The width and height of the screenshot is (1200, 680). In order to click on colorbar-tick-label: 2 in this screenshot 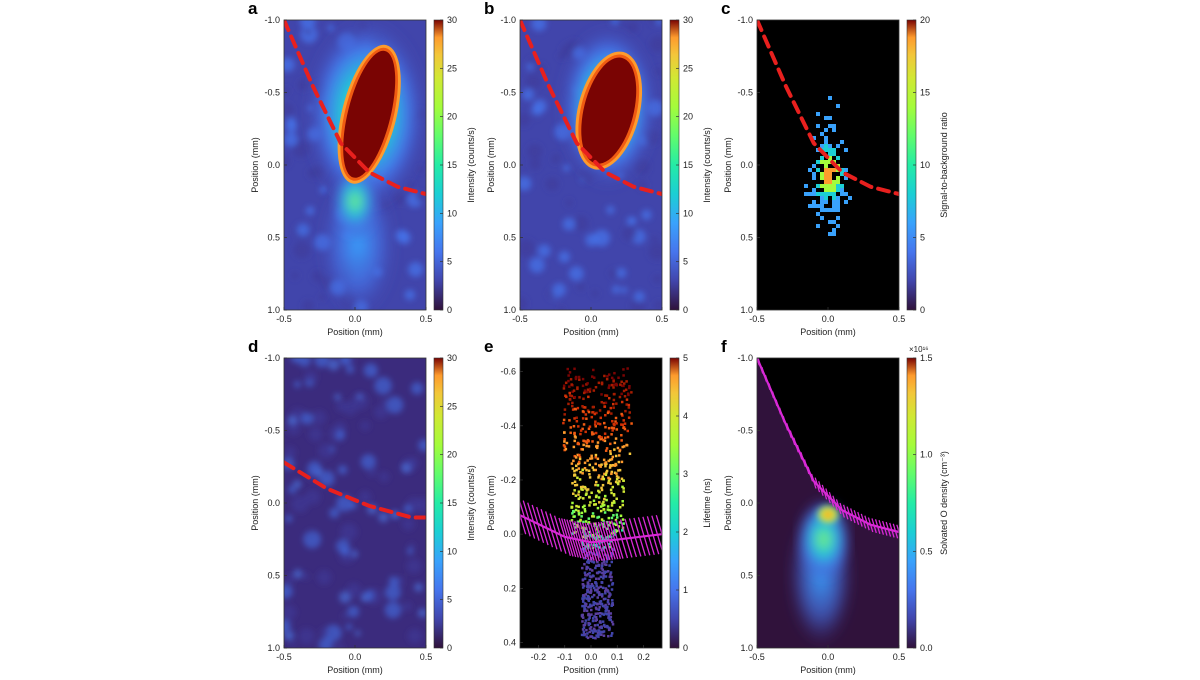, I will do `click(685, 532)`.